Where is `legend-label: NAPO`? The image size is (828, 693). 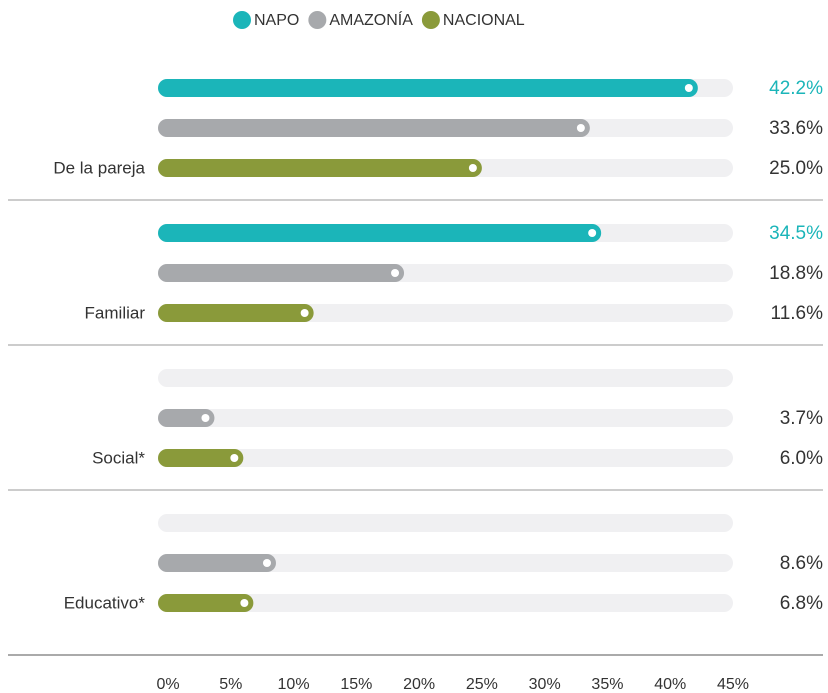
legend-label: NAPO is located at coordinates (276, 20).